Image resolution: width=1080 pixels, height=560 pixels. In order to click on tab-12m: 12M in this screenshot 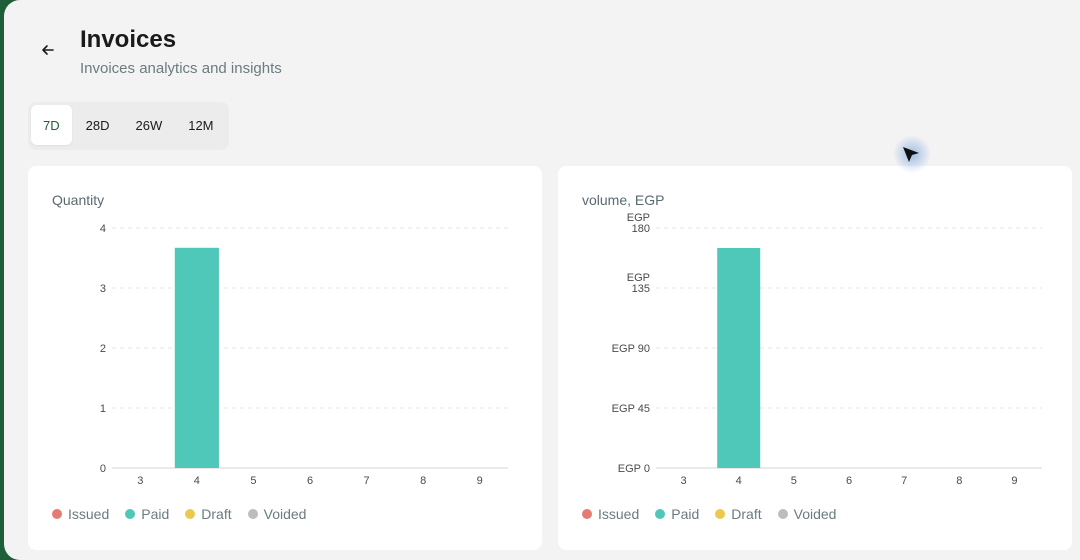, I will do `click(201, 125)`.